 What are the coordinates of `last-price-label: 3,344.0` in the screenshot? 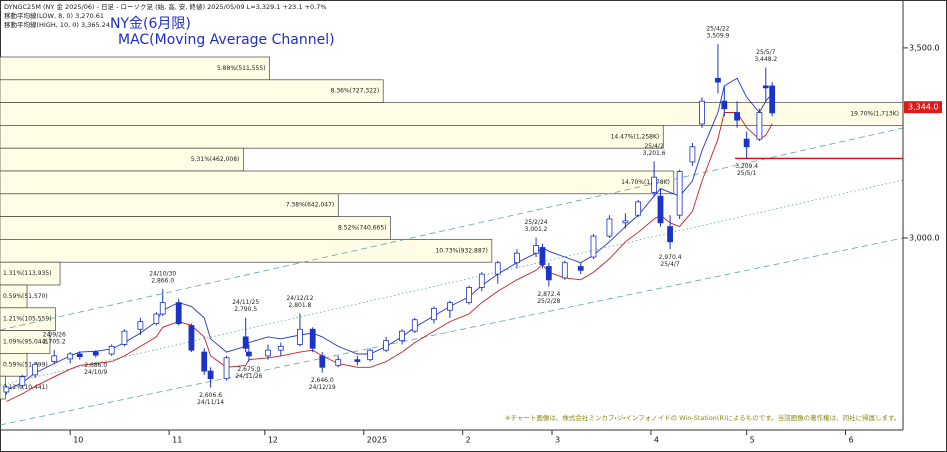 It's located at (923, 107).